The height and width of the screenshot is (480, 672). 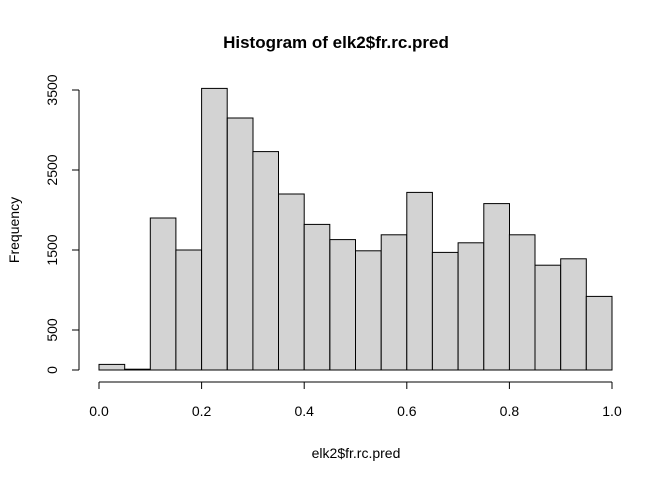 What do you see at coordinates (52, 249) in the screenshot?
I see `y-tick-label: 1500` at bounding box center [52, 249].